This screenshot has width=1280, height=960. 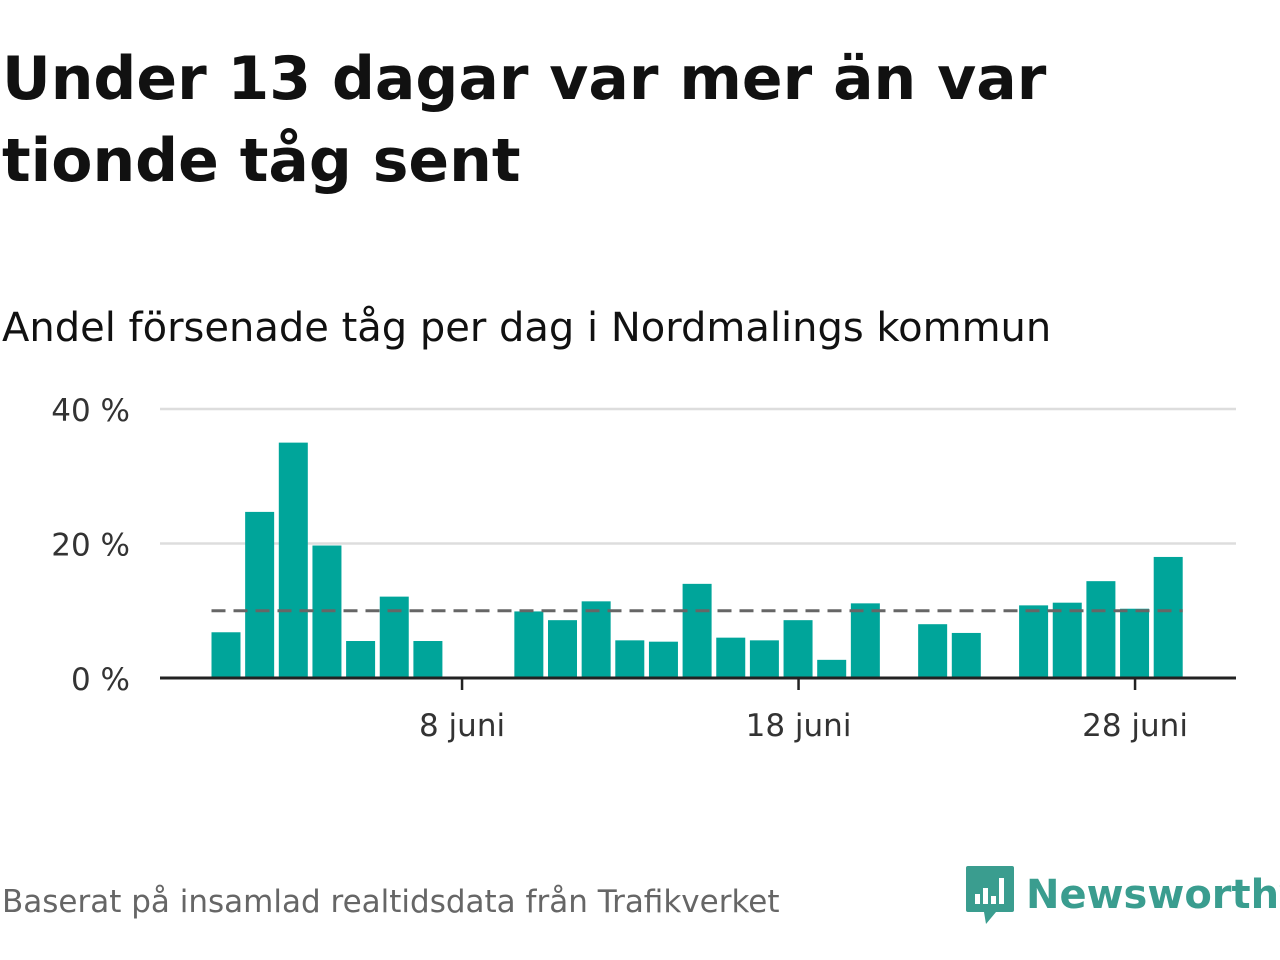 I want to click on brand-name: Newsworthy, so click(x=1153, y=895).